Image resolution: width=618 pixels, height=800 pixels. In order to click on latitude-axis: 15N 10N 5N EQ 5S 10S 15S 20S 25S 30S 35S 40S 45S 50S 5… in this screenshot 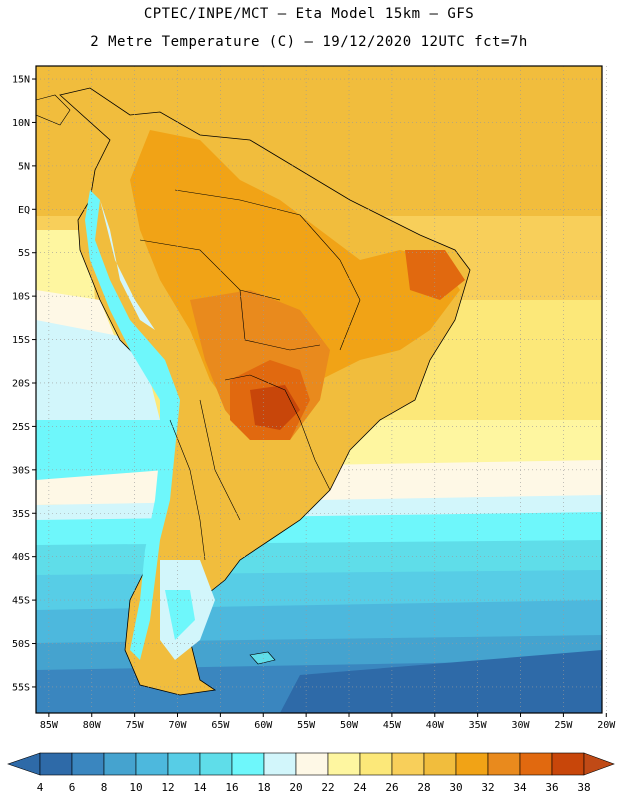, I will do `click(24, 384)`.